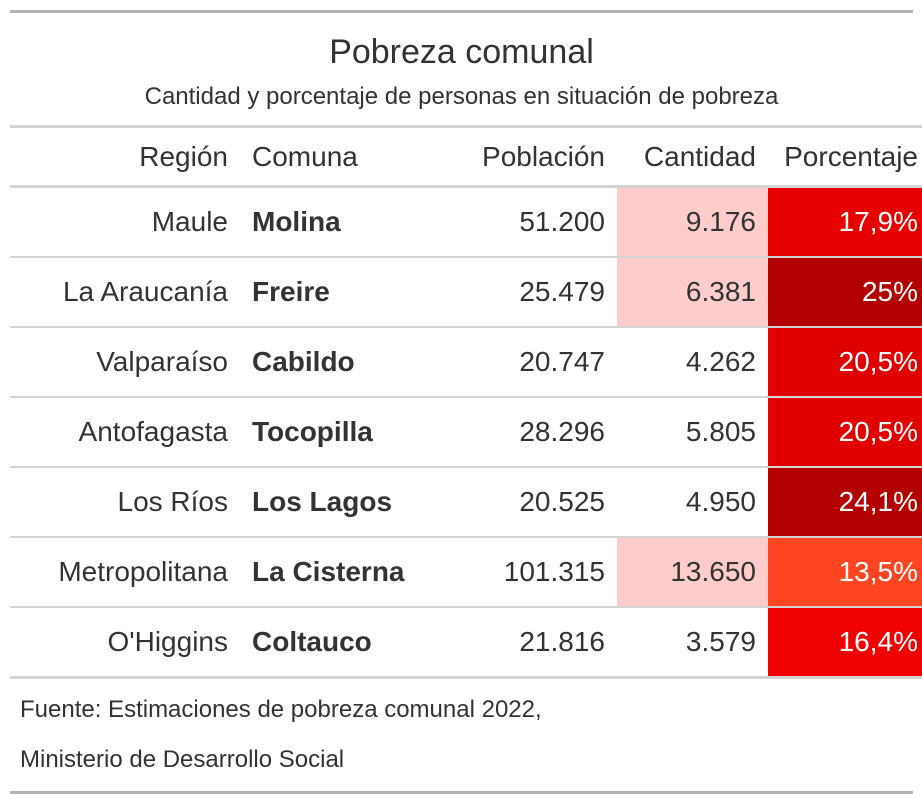 This screenshot has width=922, height=794. What do you see at coordinates (346, 292) in the screenshot?
I see `cell-comuna: Freire` at bounding box center [346, 292].